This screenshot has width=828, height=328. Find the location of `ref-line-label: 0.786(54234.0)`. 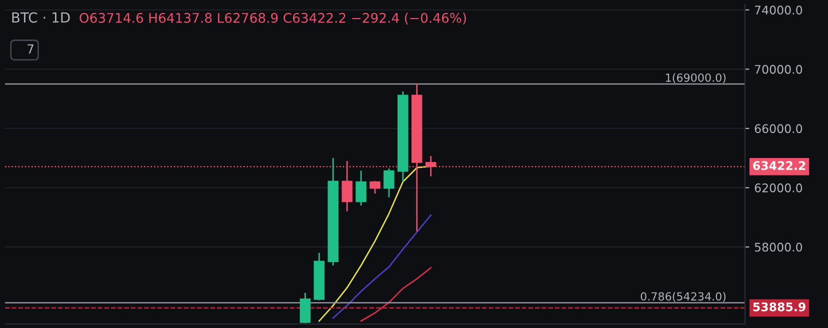

ref-line-label: 0.786(54234.0) is located at coordinates (683, 297).